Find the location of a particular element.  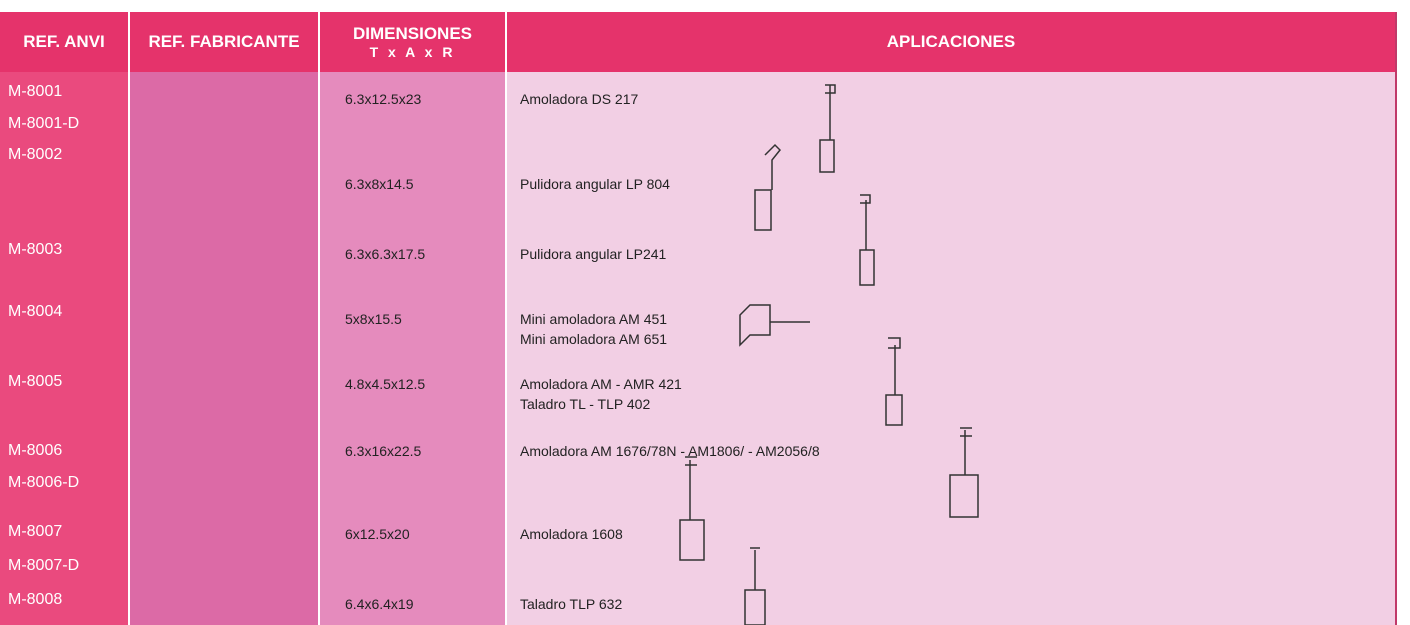

dimensions: 6x12.5x20 is located at coordinates (377, 534).